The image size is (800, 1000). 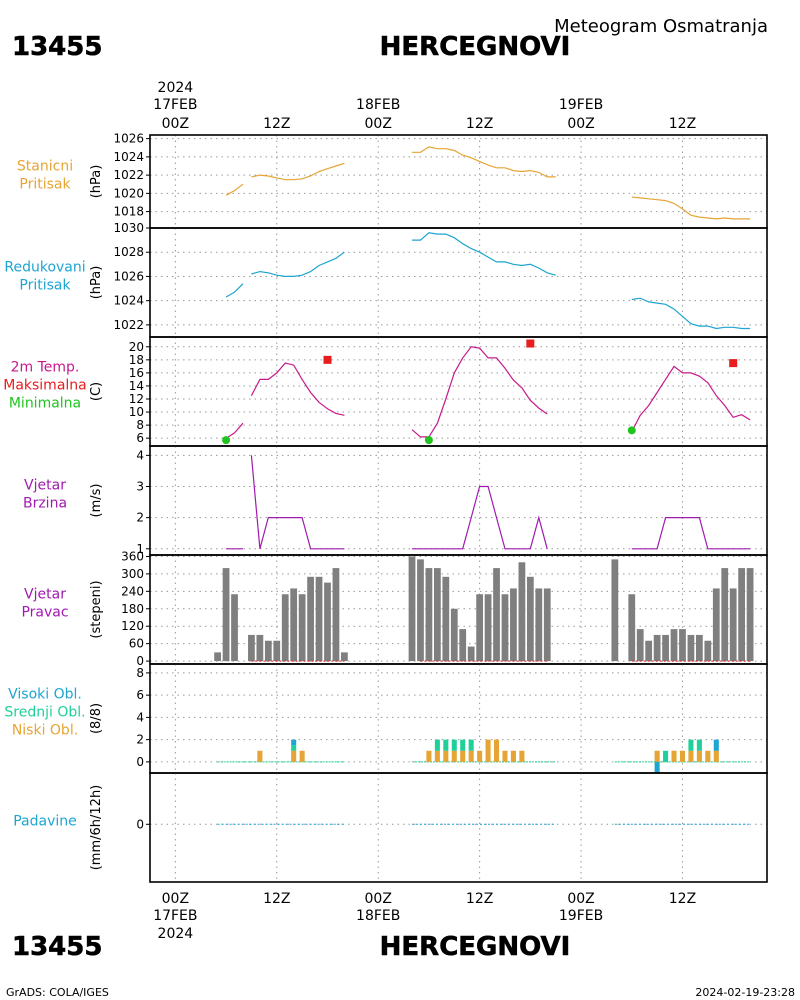 What do you see at coordinates (96, 391) in the screenshot?
I see `unit-label: (C)` at bounding box center [96, 391].